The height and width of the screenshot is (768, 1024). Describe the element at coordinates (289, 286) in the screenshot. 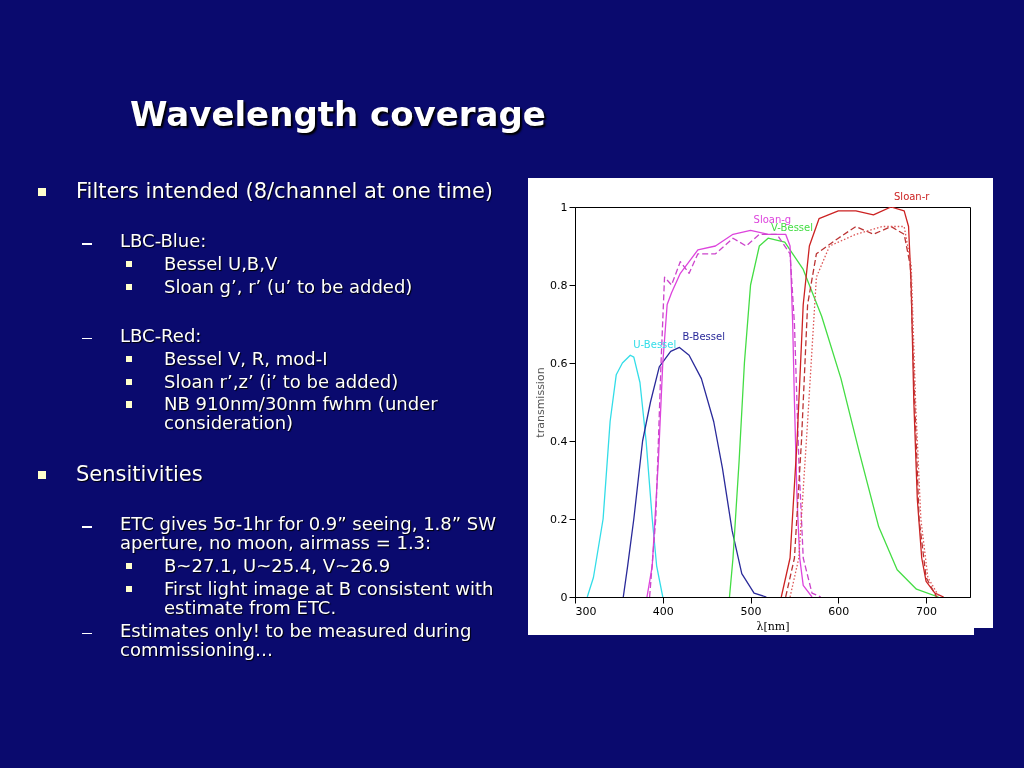

I see `text: Sloan g’, r’ (u’ to be added)` at that location.